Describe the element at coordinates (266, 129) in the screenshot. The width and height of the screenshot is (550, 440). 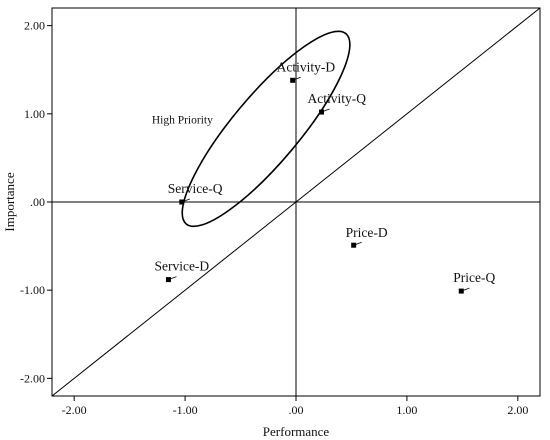
I see `high-priority-ellipse` at that location.